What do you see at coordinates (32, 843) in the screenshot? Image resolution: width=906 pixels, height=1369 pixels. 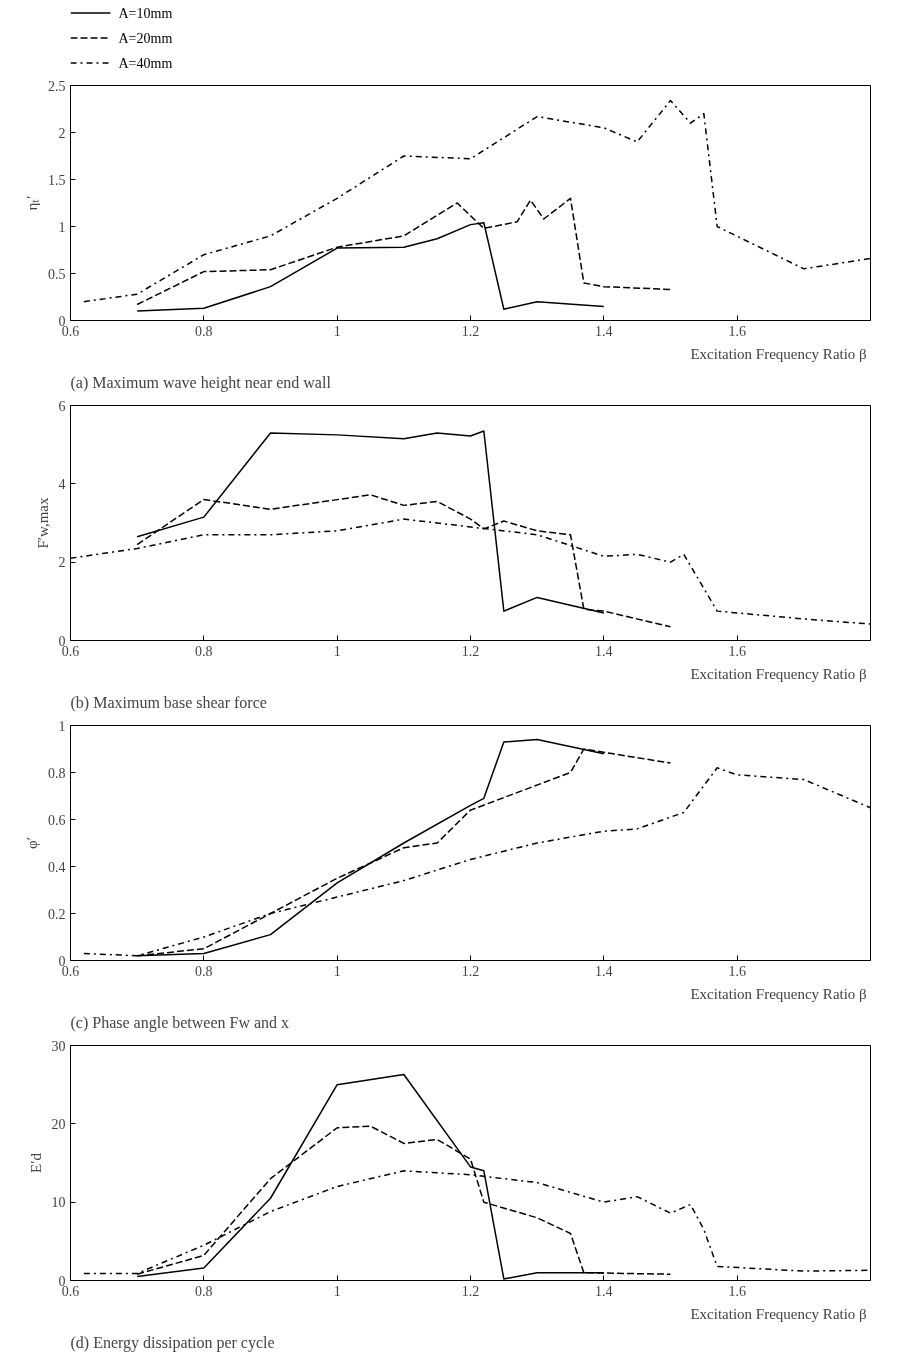 I see `y-axis-title: φ′` at bounding box center [32, 843].